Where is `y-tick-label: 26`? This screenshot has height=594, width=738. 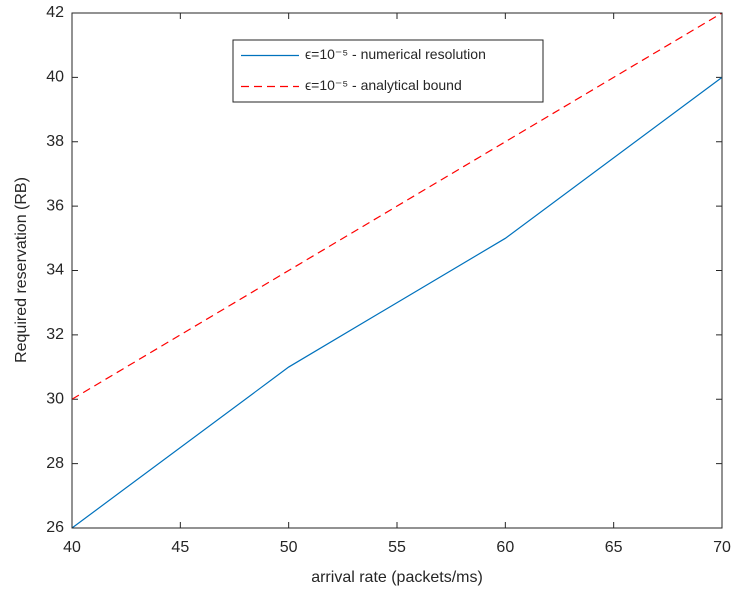
y-tick-label: 26 is located at coordinates (55, 527).